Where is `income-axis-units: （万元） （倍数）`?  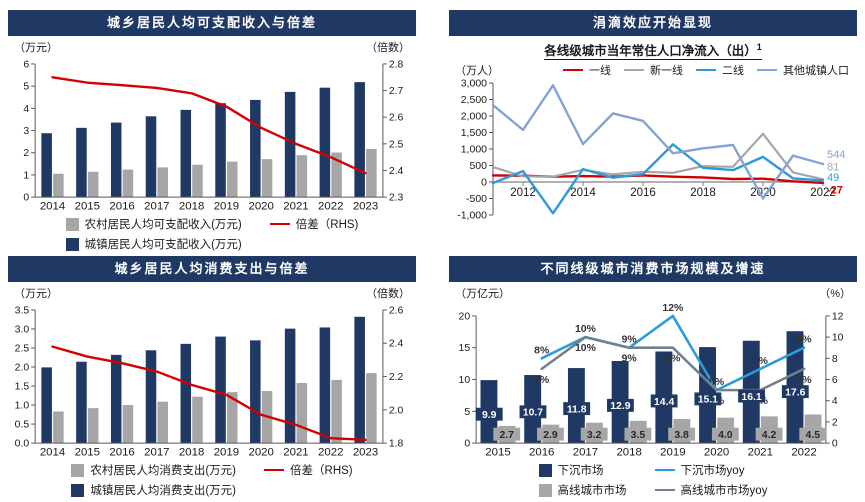
income-axis-units: （万元） （倍数） is located at coordinates (212, 45).